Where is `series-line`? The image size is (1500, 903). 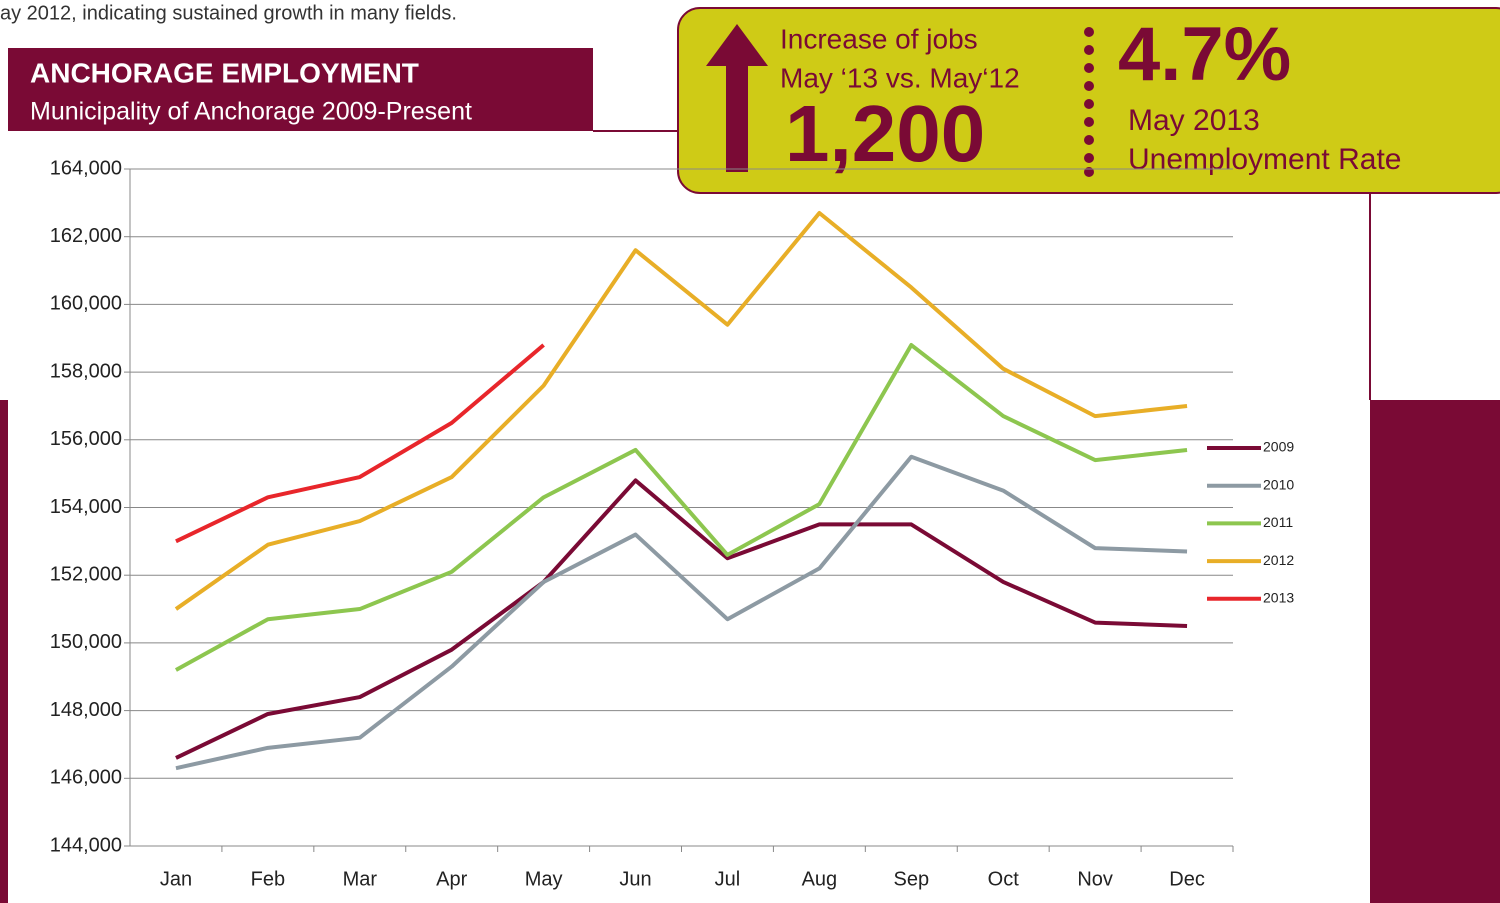 series-line is located at coordinates (360, 443).